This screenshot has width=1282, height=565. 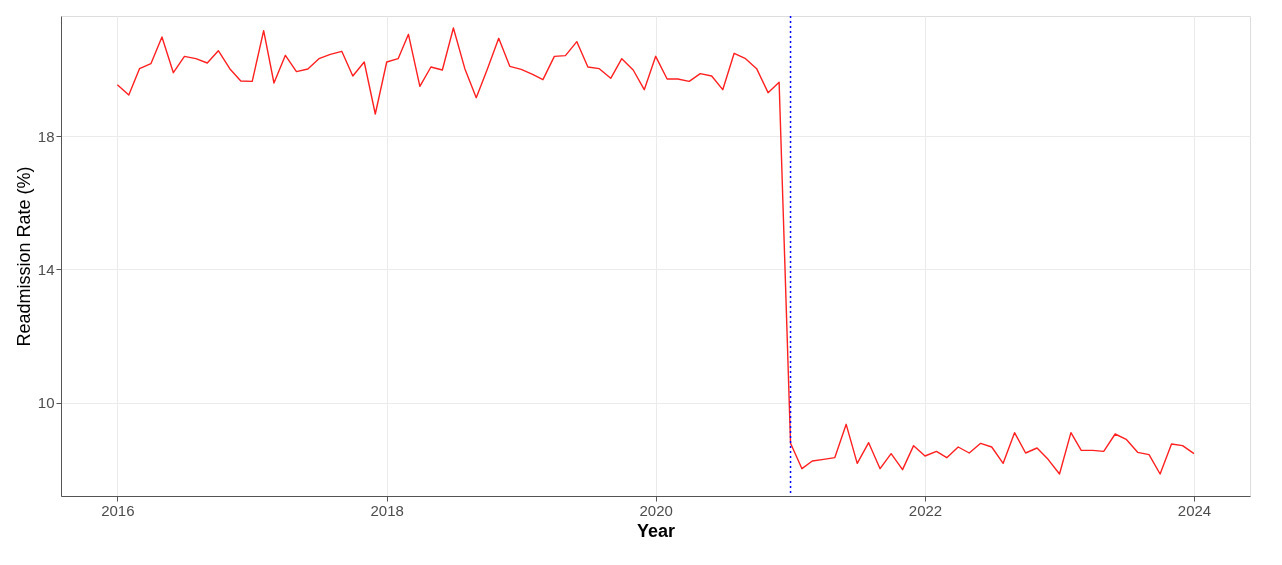 What do you see at coordinates (925, 510) in the screenshot?
I see `x-tick-label: 2022` at bounding box center [925, 510].